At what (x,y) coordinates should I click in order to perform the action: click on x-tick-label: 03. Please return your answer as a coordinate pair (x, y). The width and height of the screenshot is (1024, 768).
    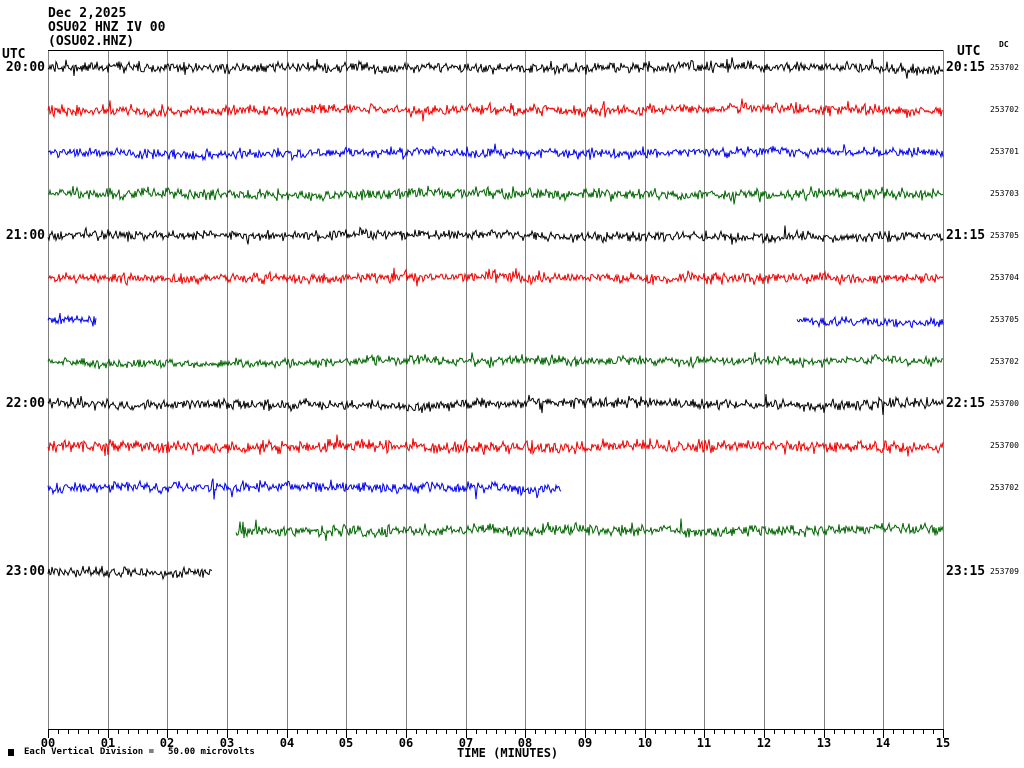
    Looking at the image, I should click on (227, 743).